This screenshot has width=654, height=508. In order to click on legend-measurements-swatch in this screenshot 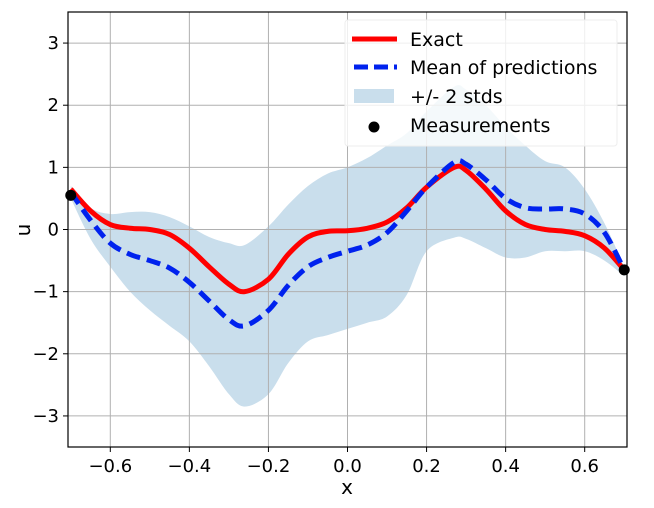, I will do `click(374, 127)`.